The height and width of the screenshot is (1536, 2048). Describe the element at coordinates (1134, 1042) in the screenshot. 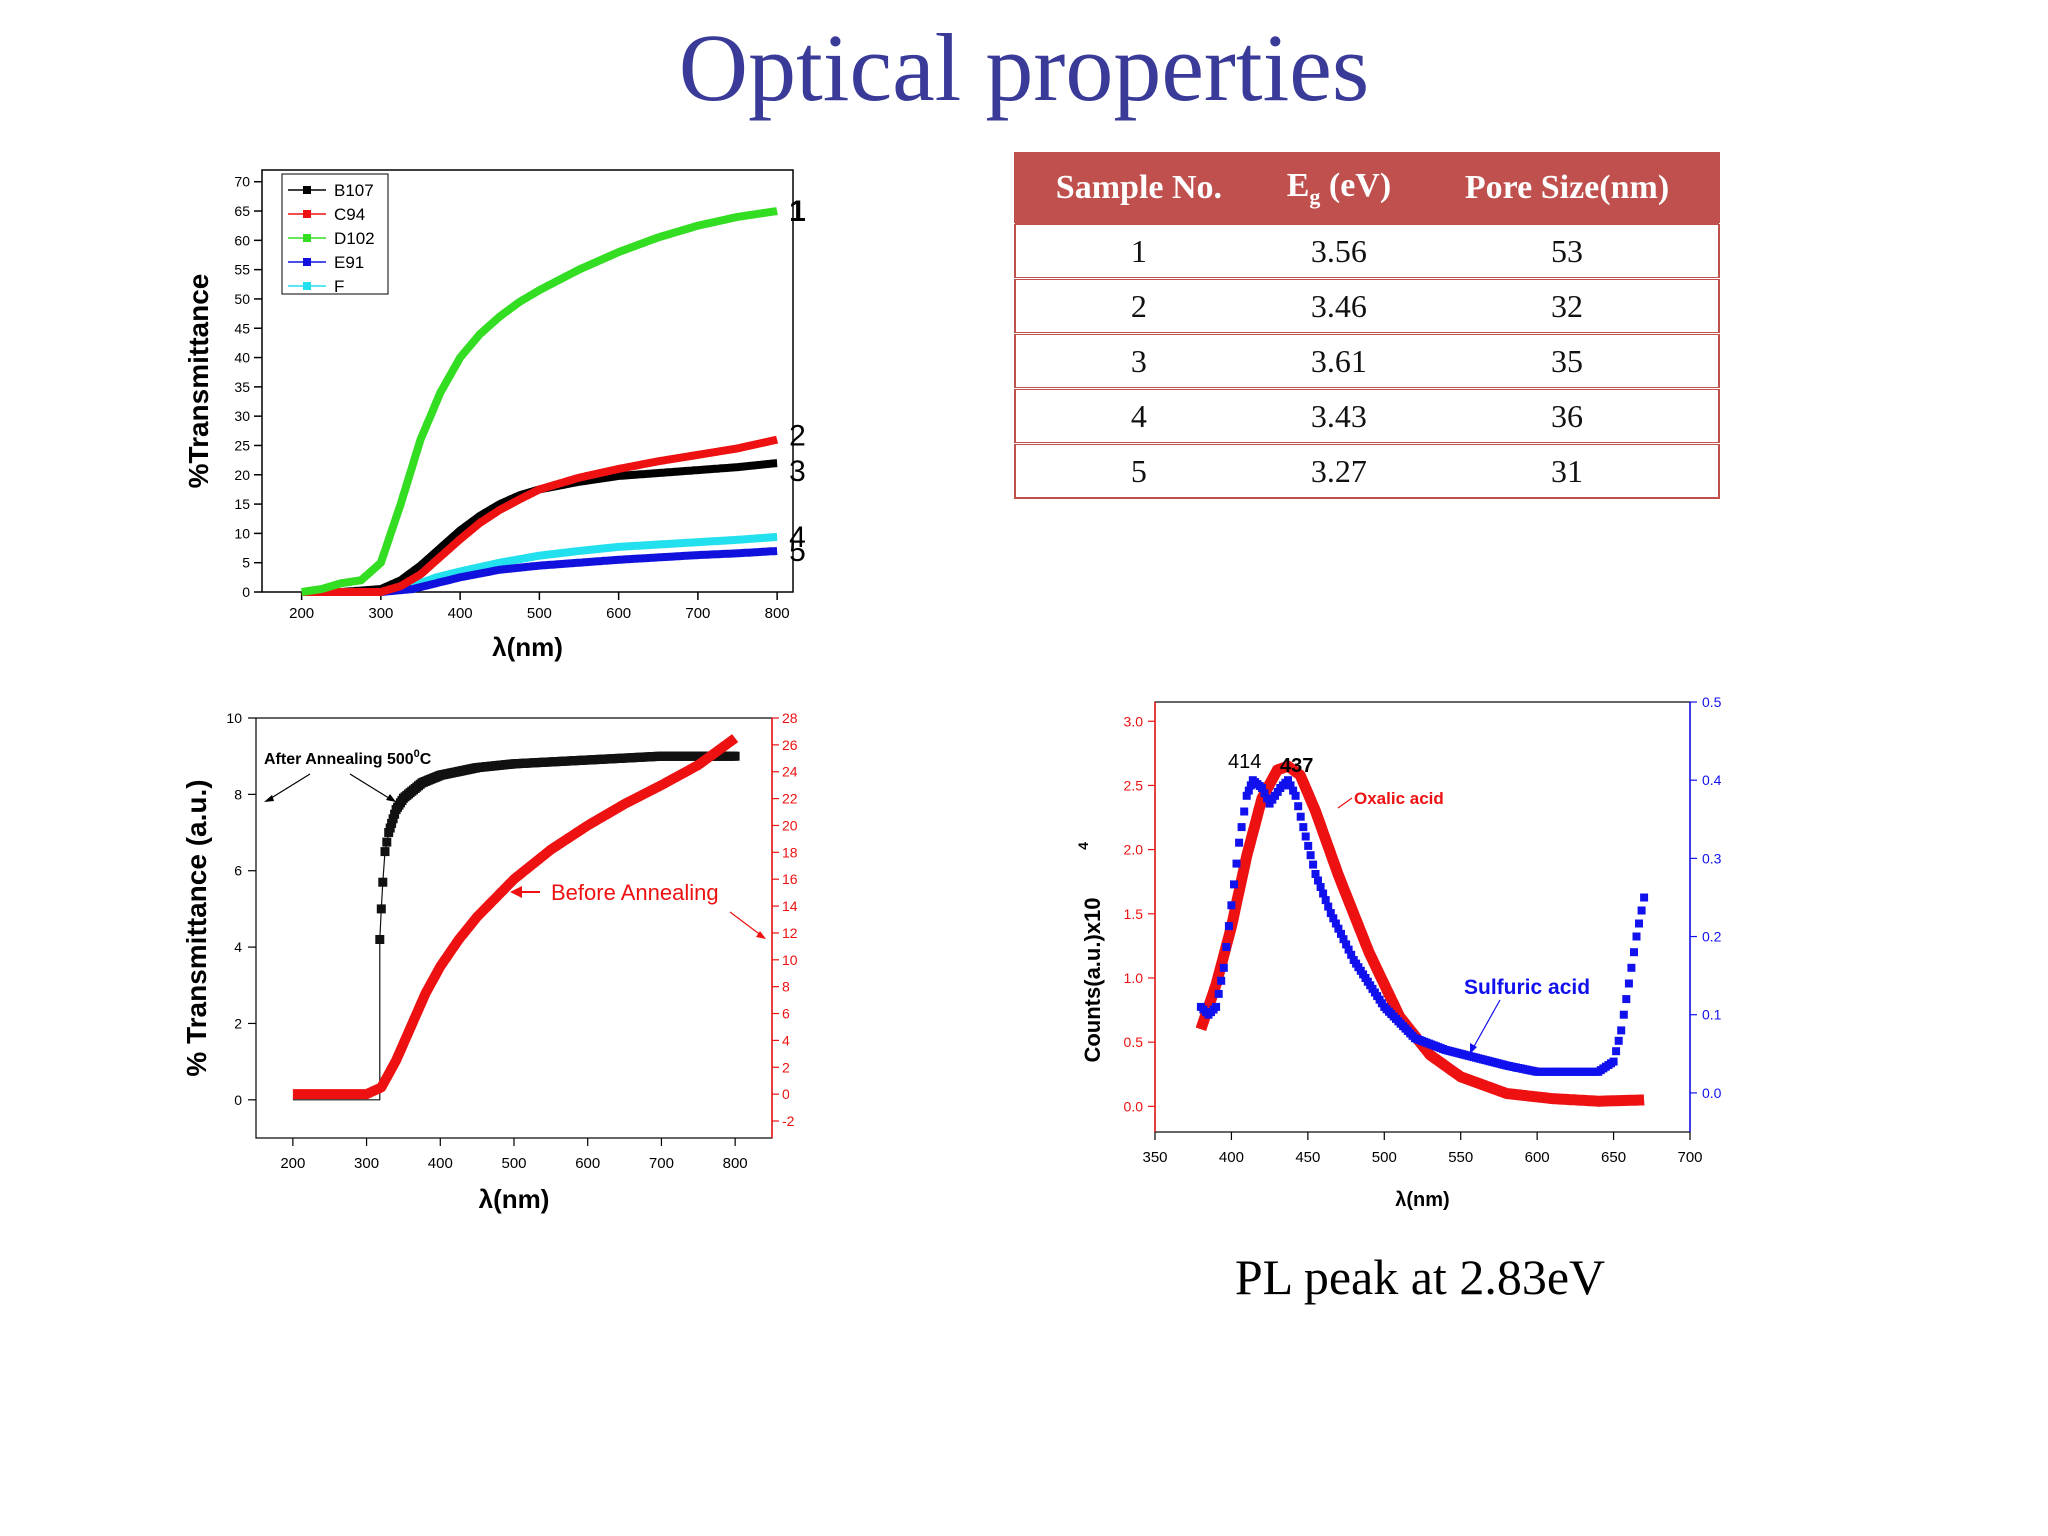

I see `y-tick-label: 0.5` at that location.